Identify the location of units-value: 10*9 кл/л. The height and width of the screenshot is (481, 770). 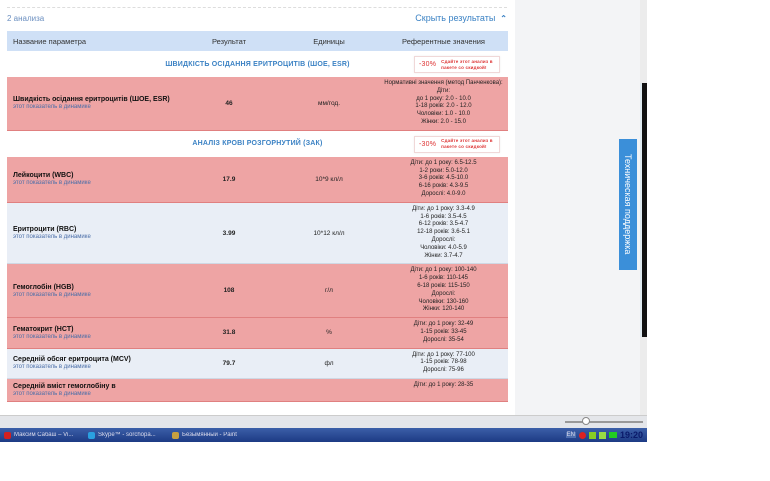
(329, 179).